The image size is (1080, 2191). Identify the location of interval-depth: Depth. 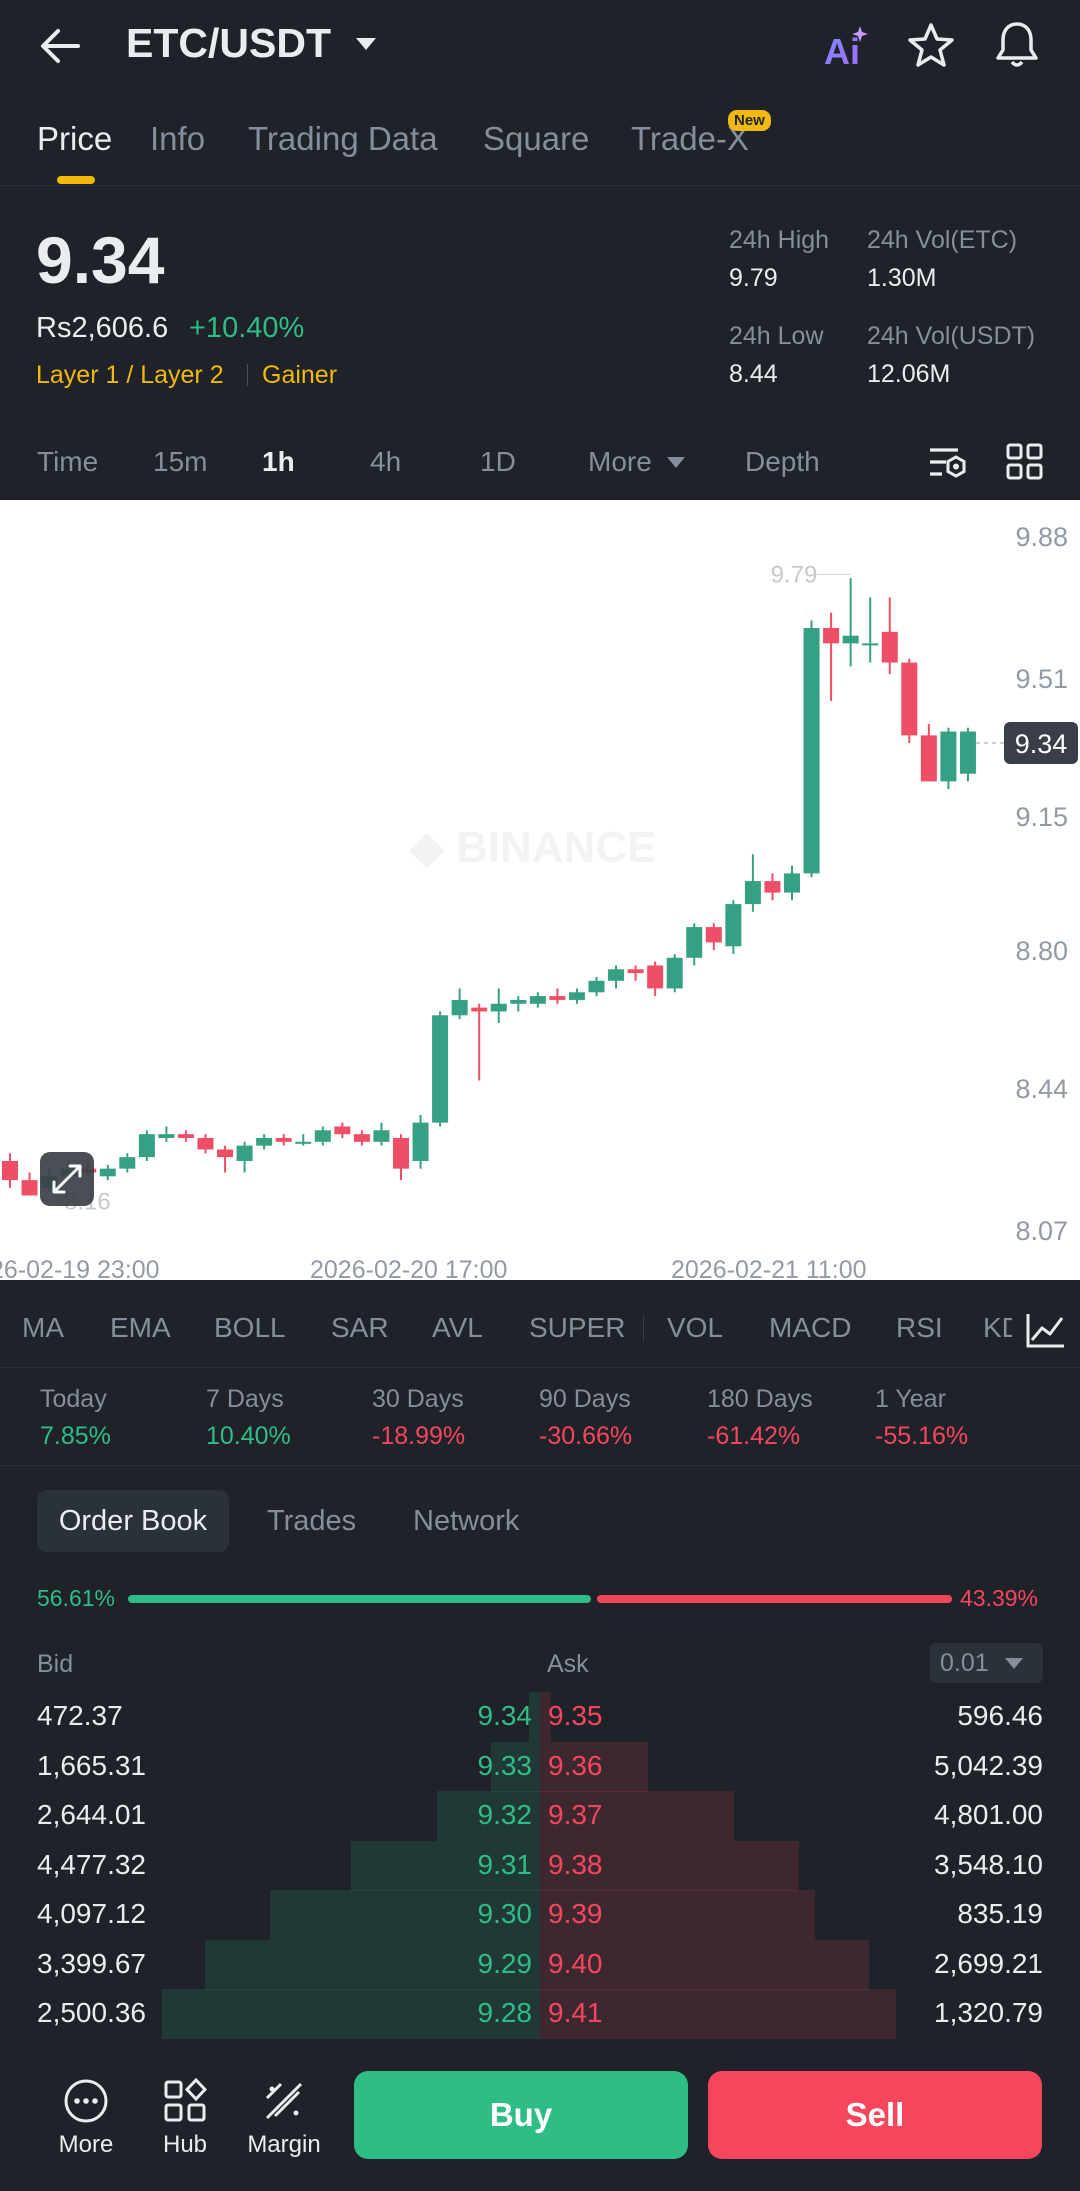
(782, 461).